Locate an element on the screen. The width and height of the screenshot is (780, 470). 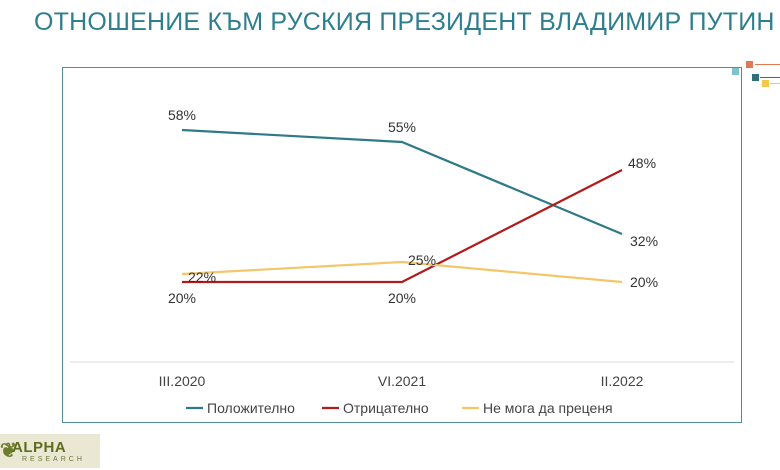
logo-leaf-icon: ❦ is located at coordinates (8, 451).